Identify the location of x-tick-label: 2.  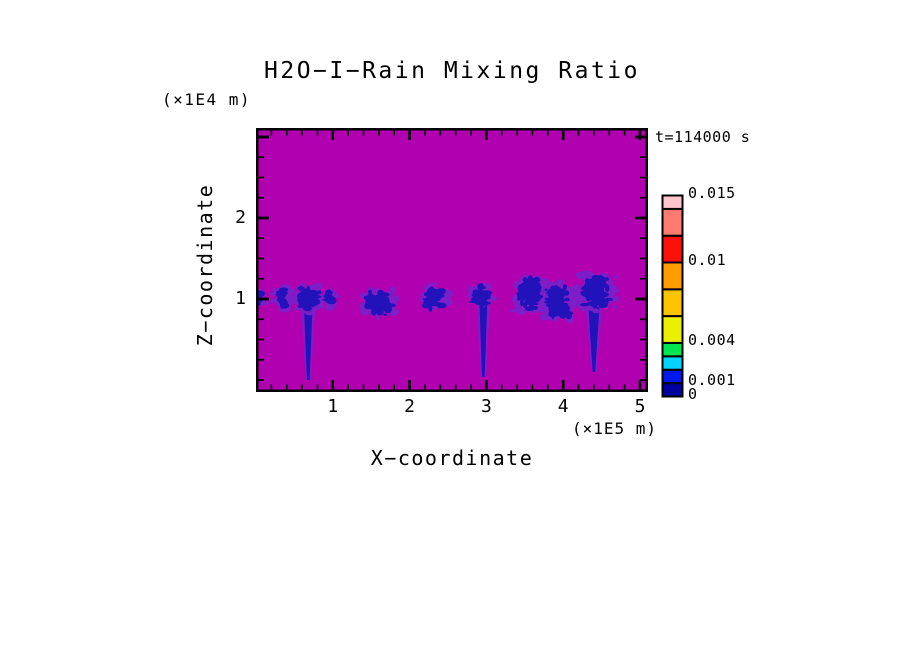
(410, 406).